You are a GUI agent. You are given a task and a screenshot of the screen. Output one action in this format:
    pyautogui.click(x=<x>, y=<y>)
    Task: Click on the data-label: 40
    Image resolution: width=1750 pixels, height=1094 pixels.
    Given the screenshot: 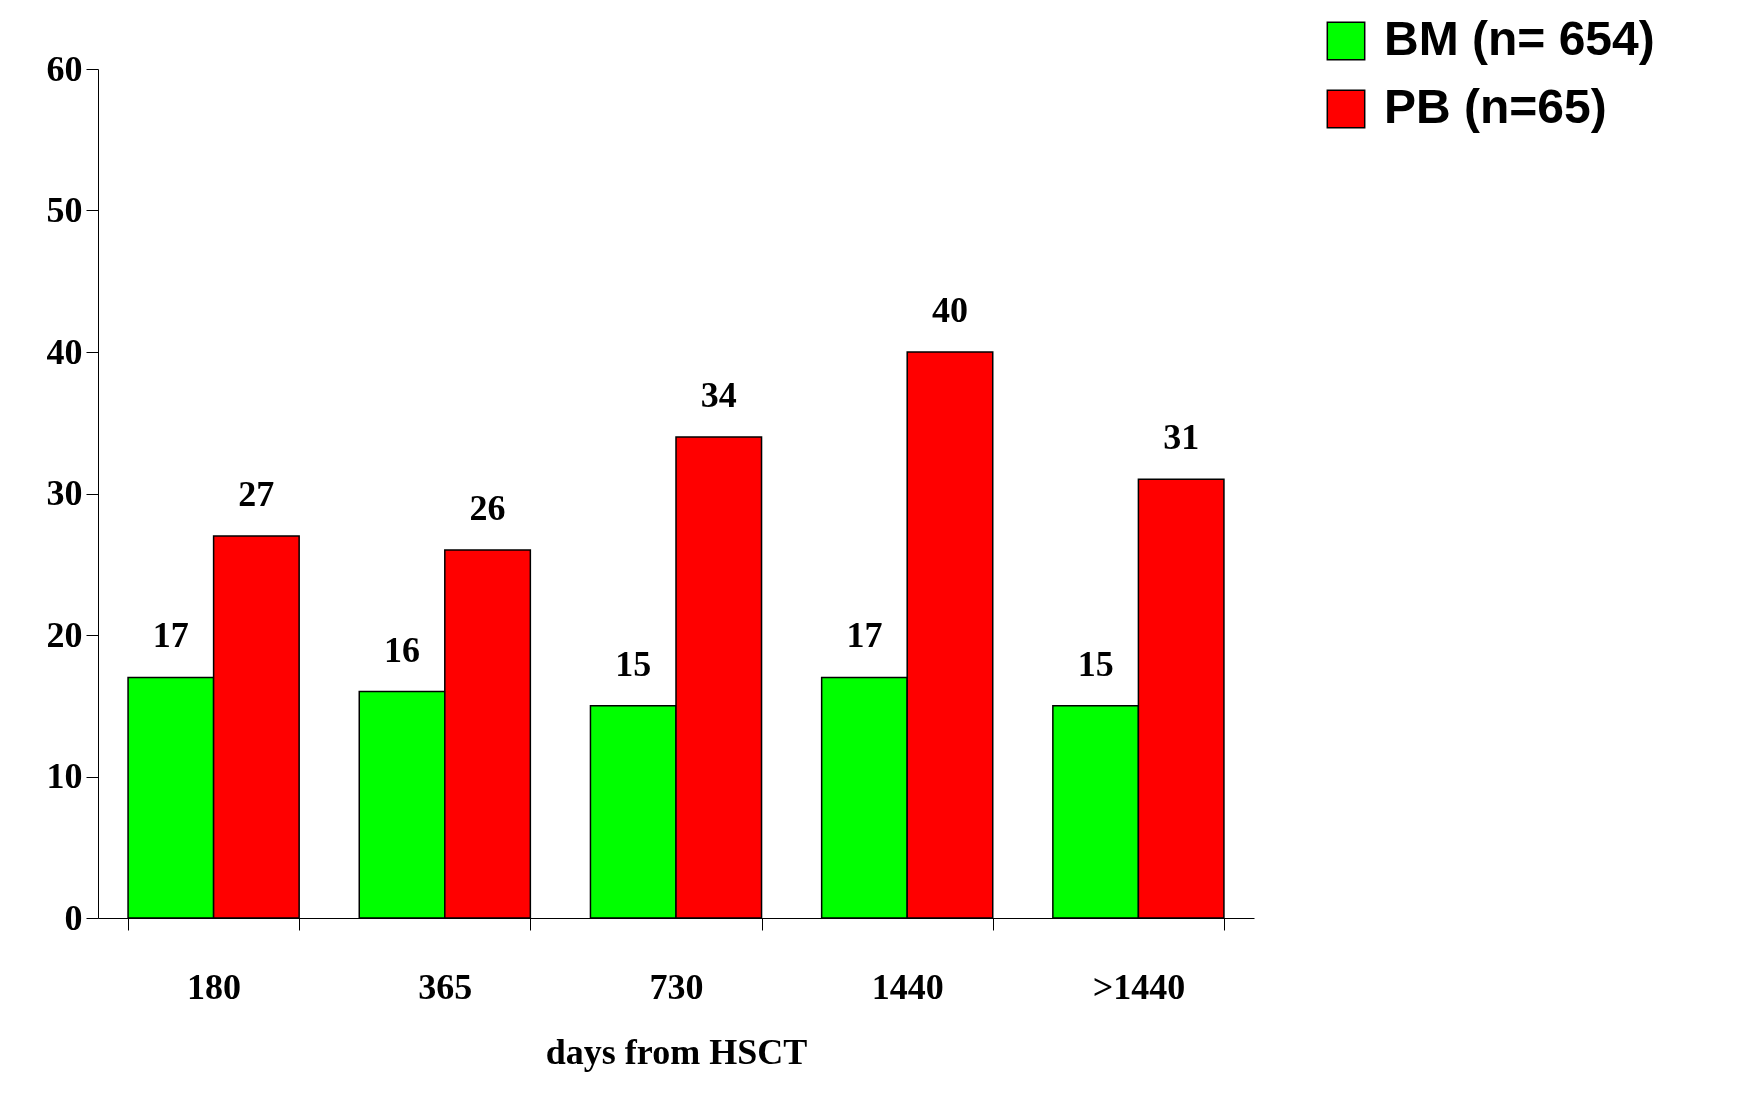 What is the action you would take?
    pyautogui.click(x=949, y=310)
    